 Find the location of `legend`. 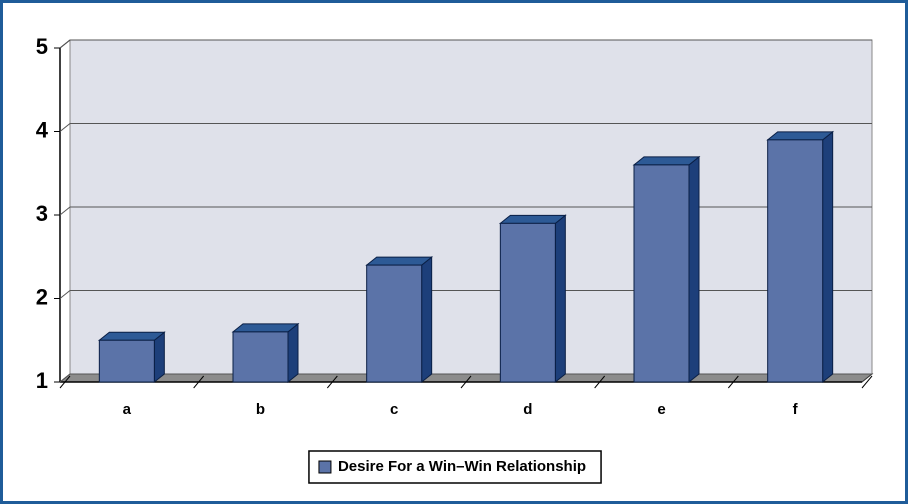

legend is located at coordinates (455, 467).